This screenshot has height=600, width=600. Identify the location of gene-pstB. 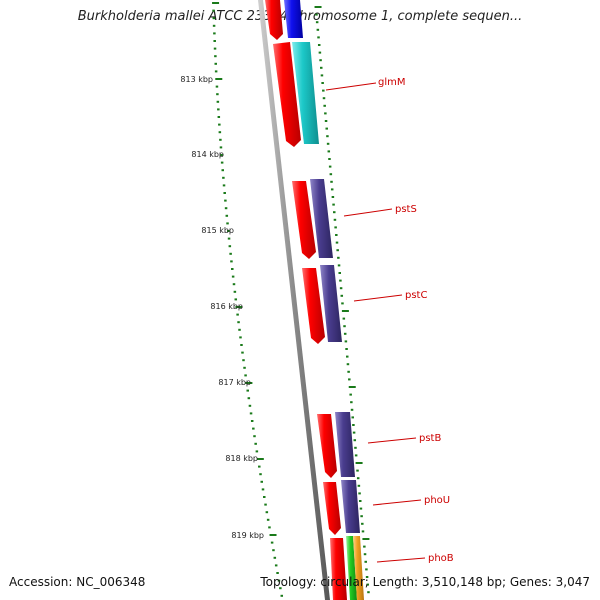
(336, 445).